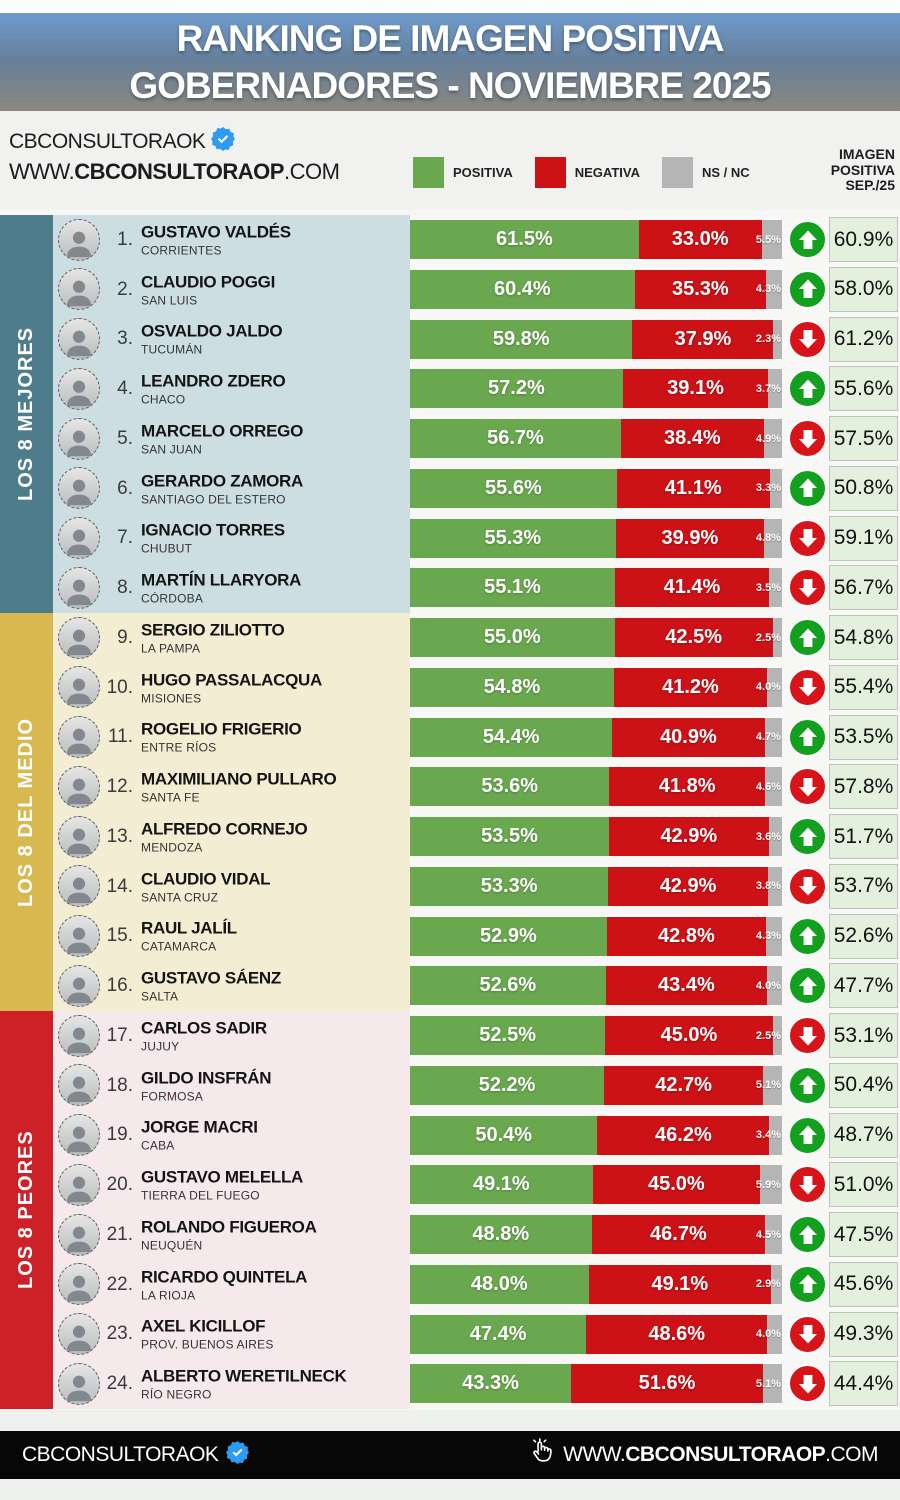 This screenshot has height=1500, width=900. Describe the element at coordinates (863, 239) in the screenshot. I see `previous-value: 60.9%` at that location.